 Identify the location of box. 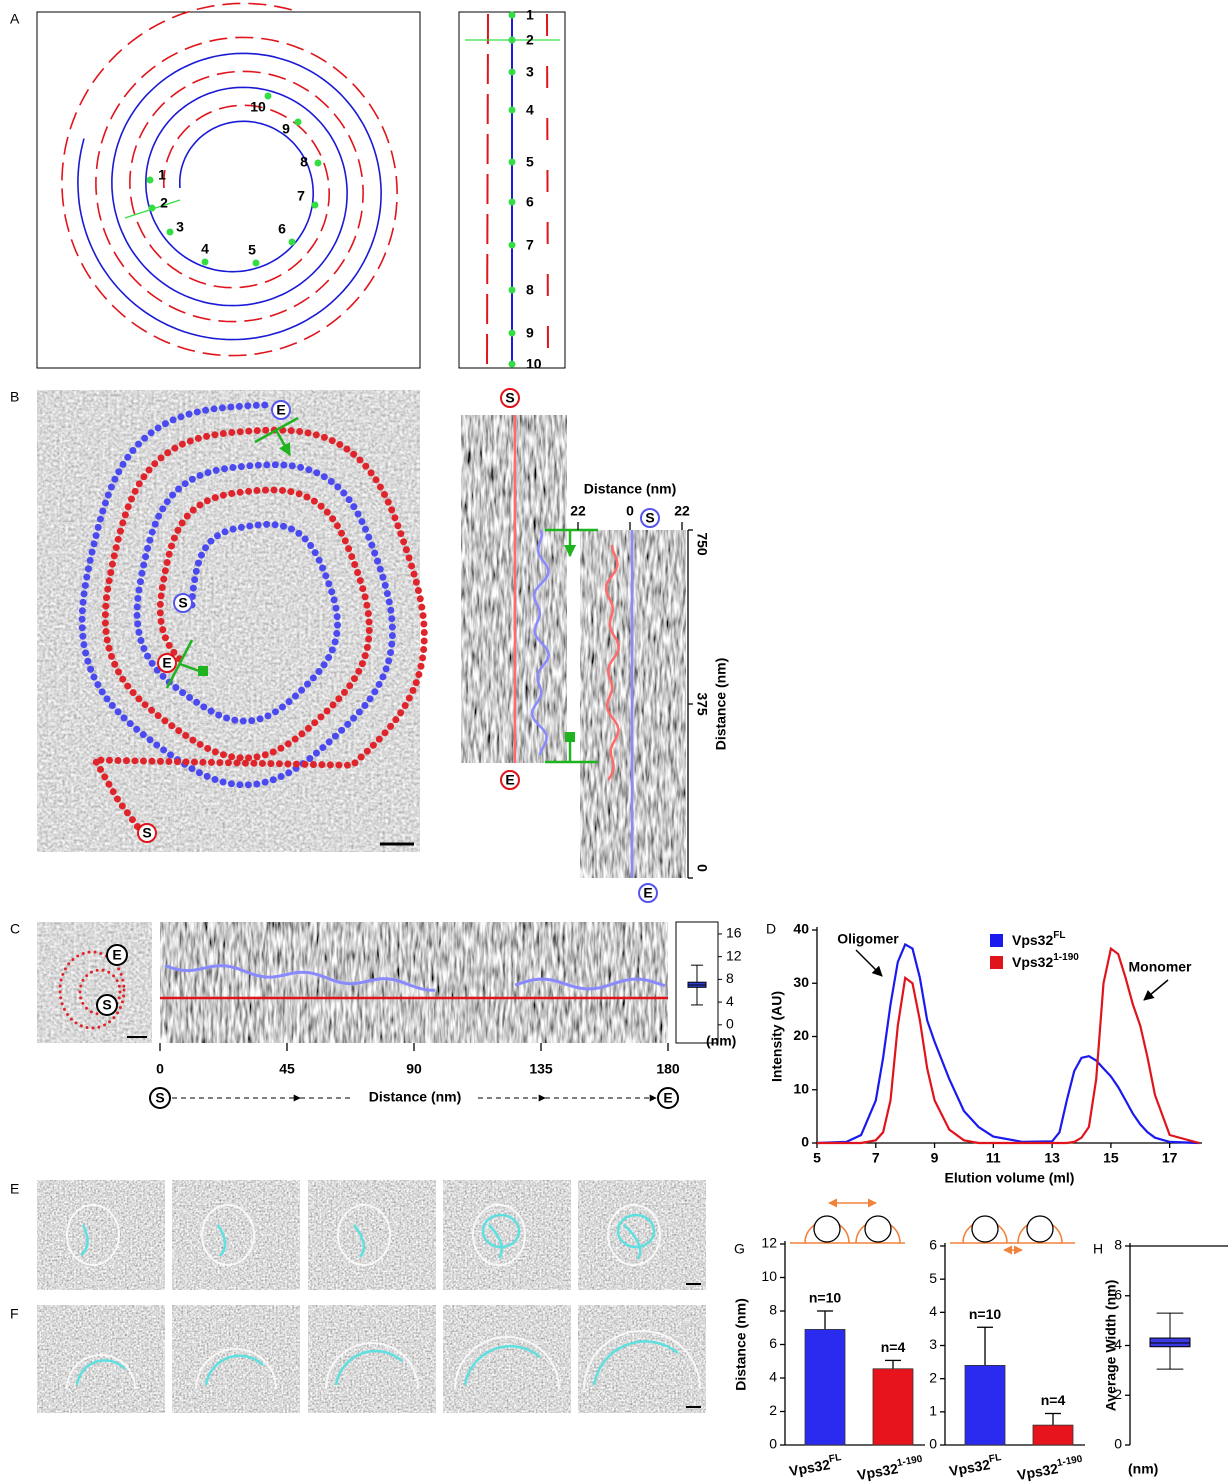
(1170, 1342).